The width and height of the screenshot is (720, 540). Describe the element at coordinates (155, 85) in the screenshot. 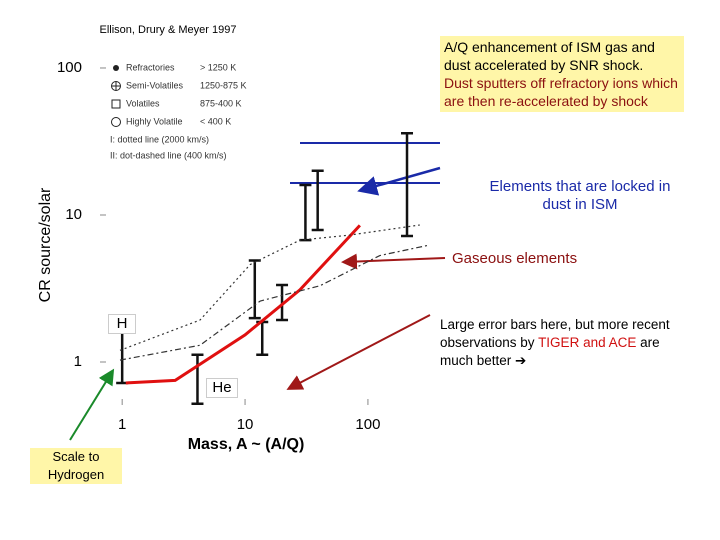

I see `legend-label: Semi-Volatiles` at that location.